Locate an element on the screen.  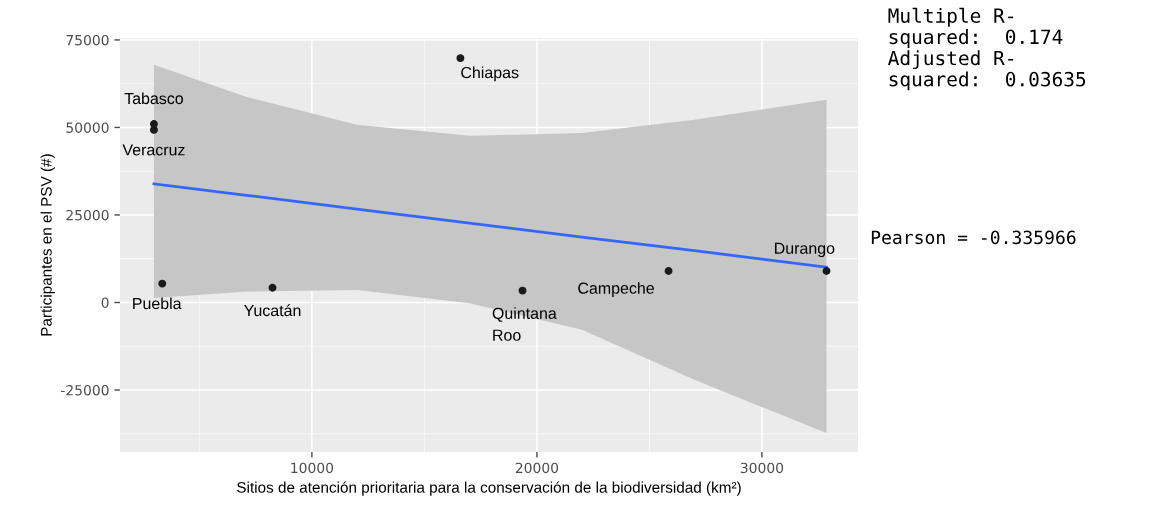
annotation: Quintana Roo is located at coordinates (524, 324).